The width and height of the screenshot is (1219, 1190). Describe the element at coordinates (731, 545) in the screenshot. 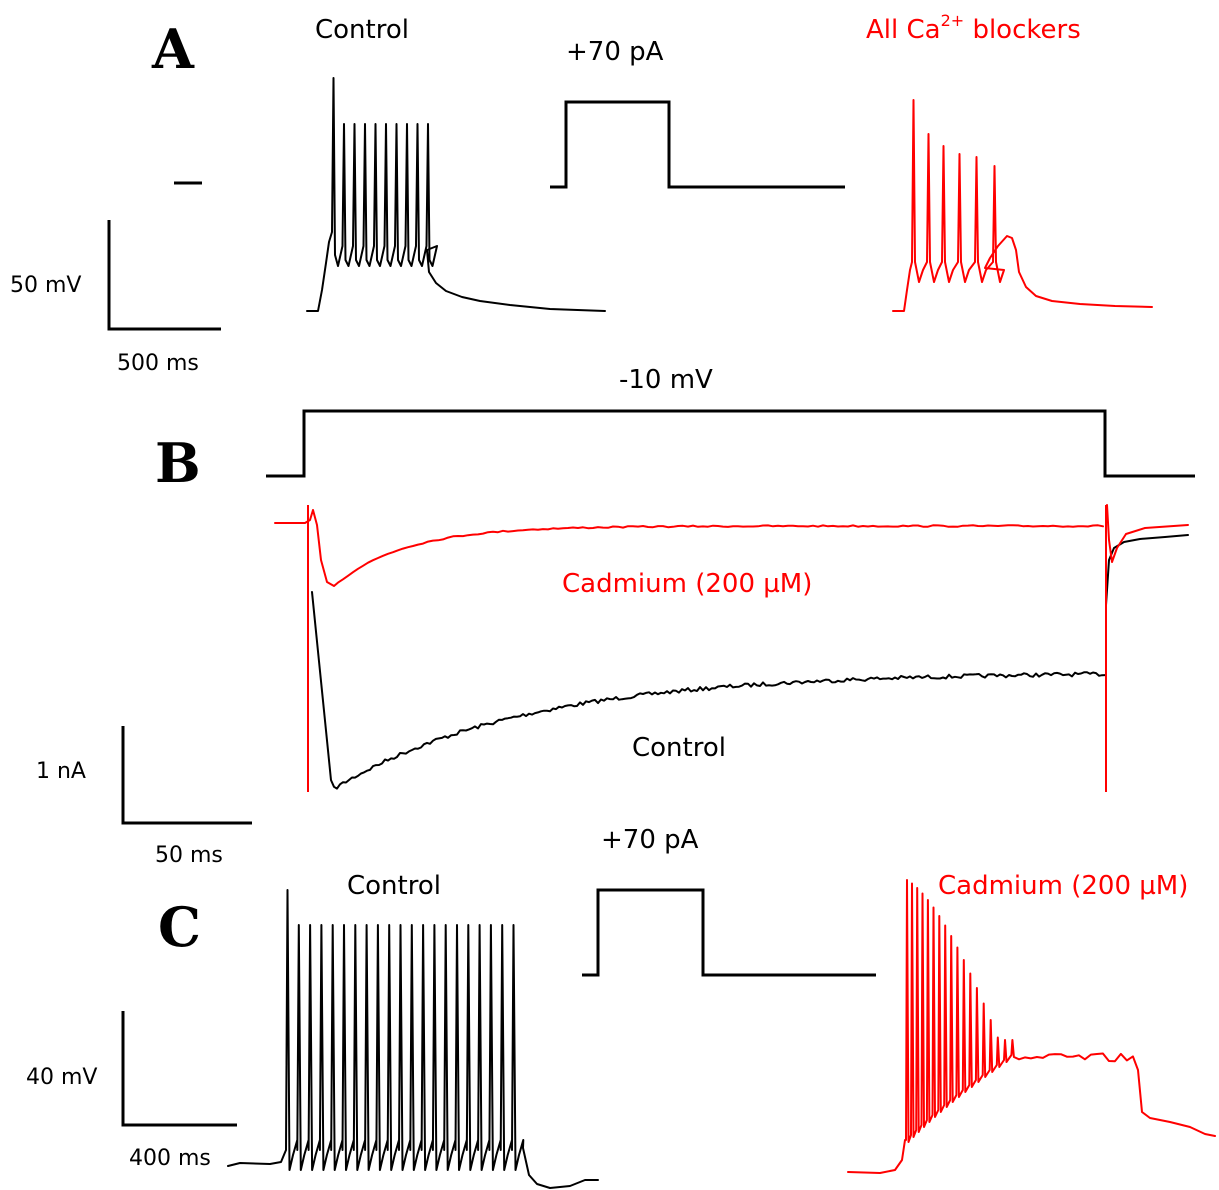

I see `panel-b-cadmium-trace` at that location.